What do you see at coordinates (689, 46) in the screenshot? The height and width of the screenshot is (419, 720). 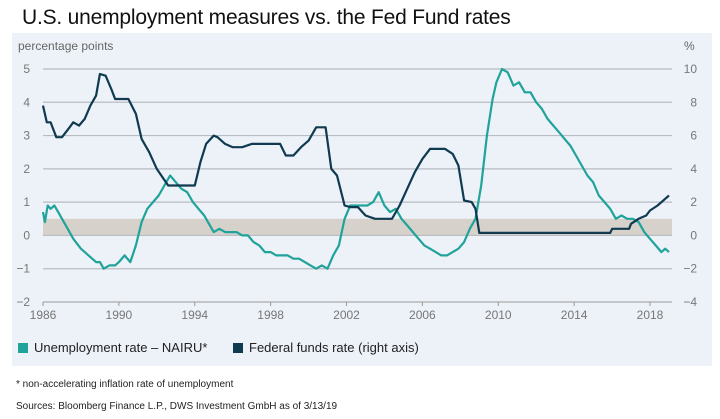 I see `right-axis-unit-label: %` at bounding box center [689, 46].